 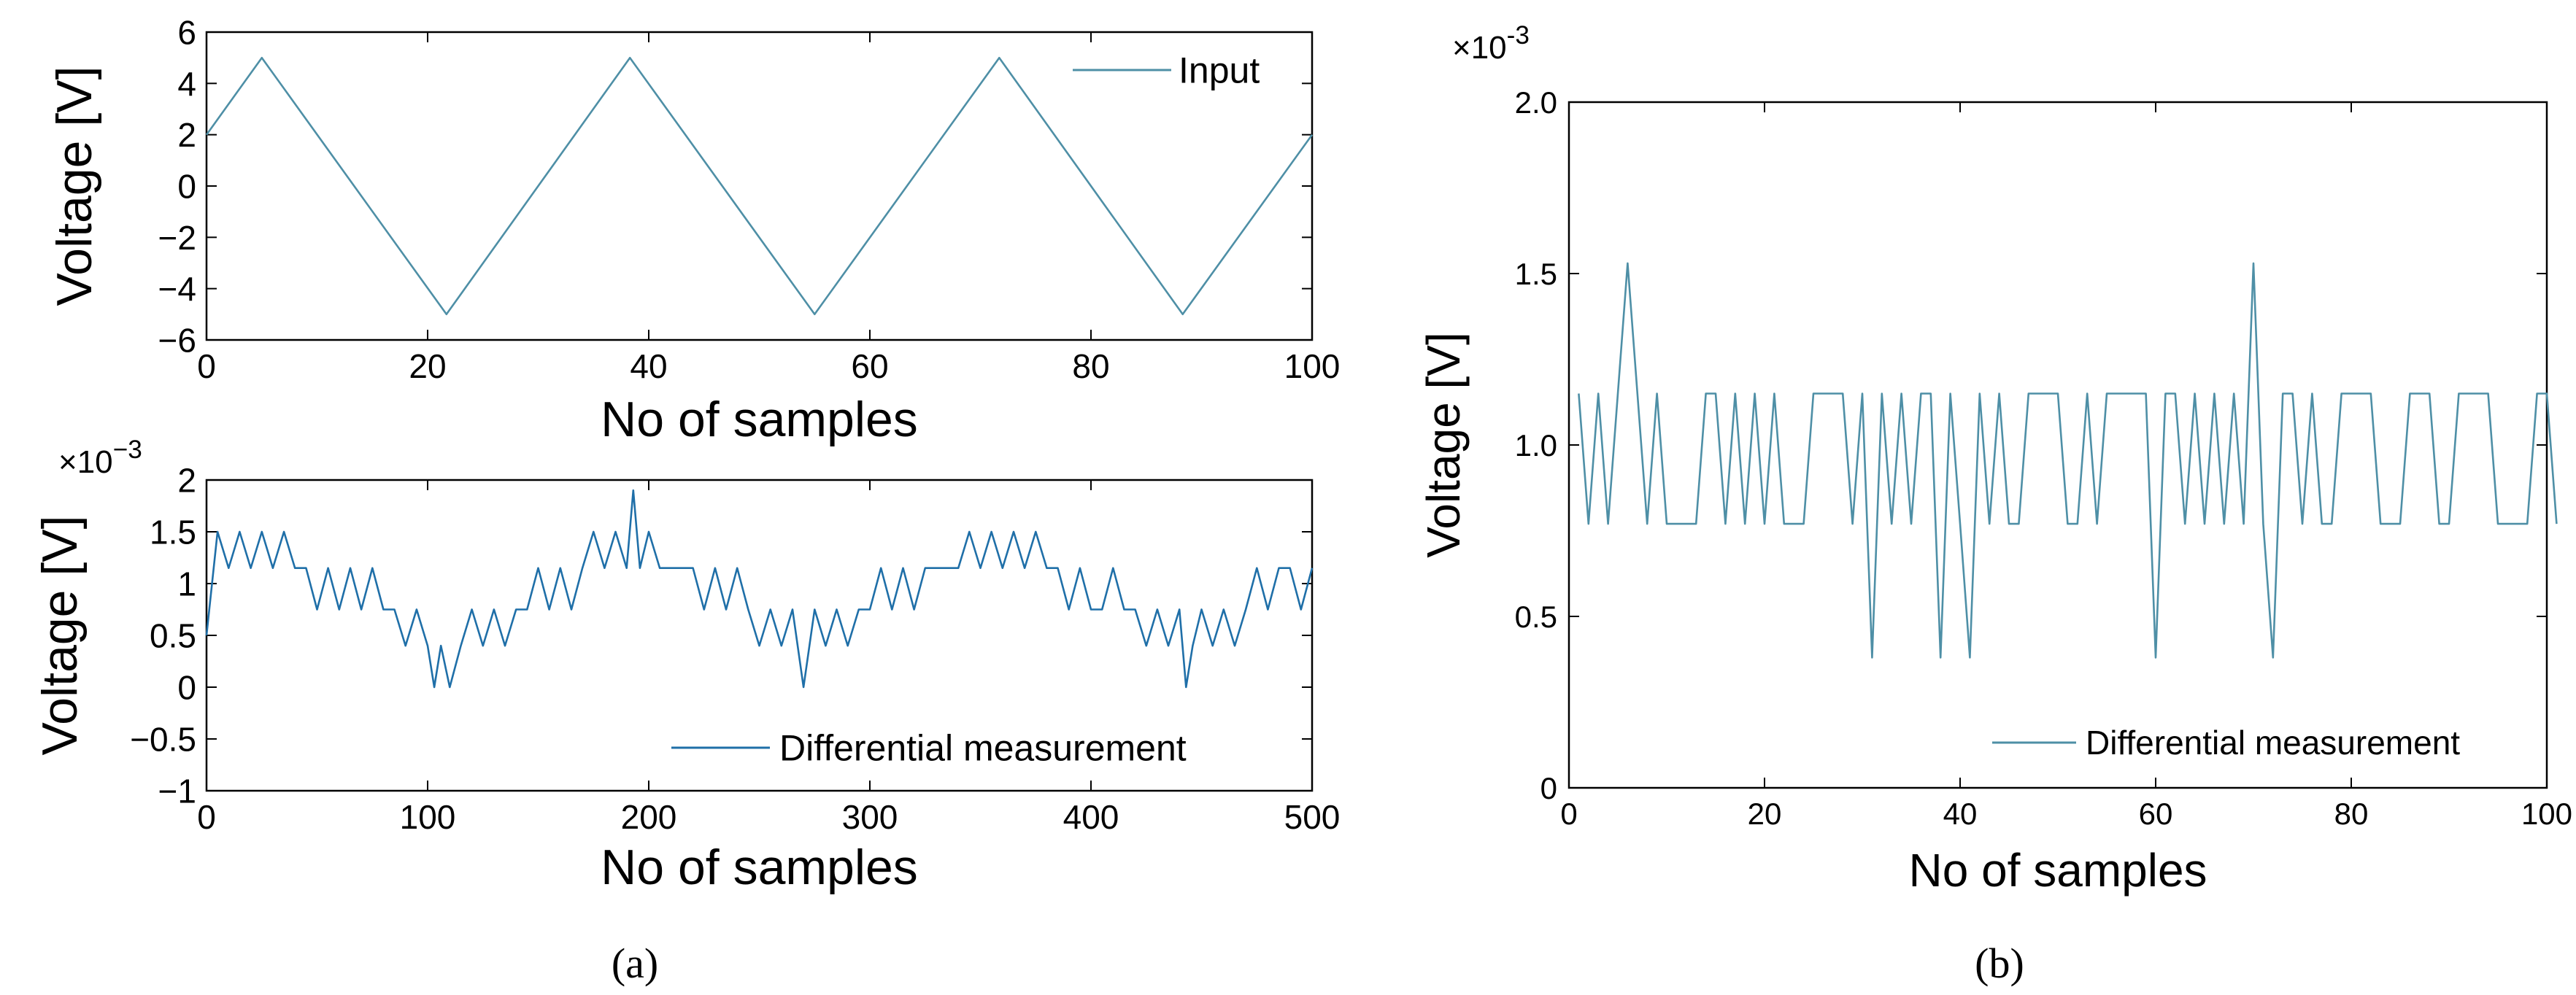 What do you see at coordinates (177, 792) in the screenshot?
I see `y-tick-label: −1` at bounding box center [177, 792].